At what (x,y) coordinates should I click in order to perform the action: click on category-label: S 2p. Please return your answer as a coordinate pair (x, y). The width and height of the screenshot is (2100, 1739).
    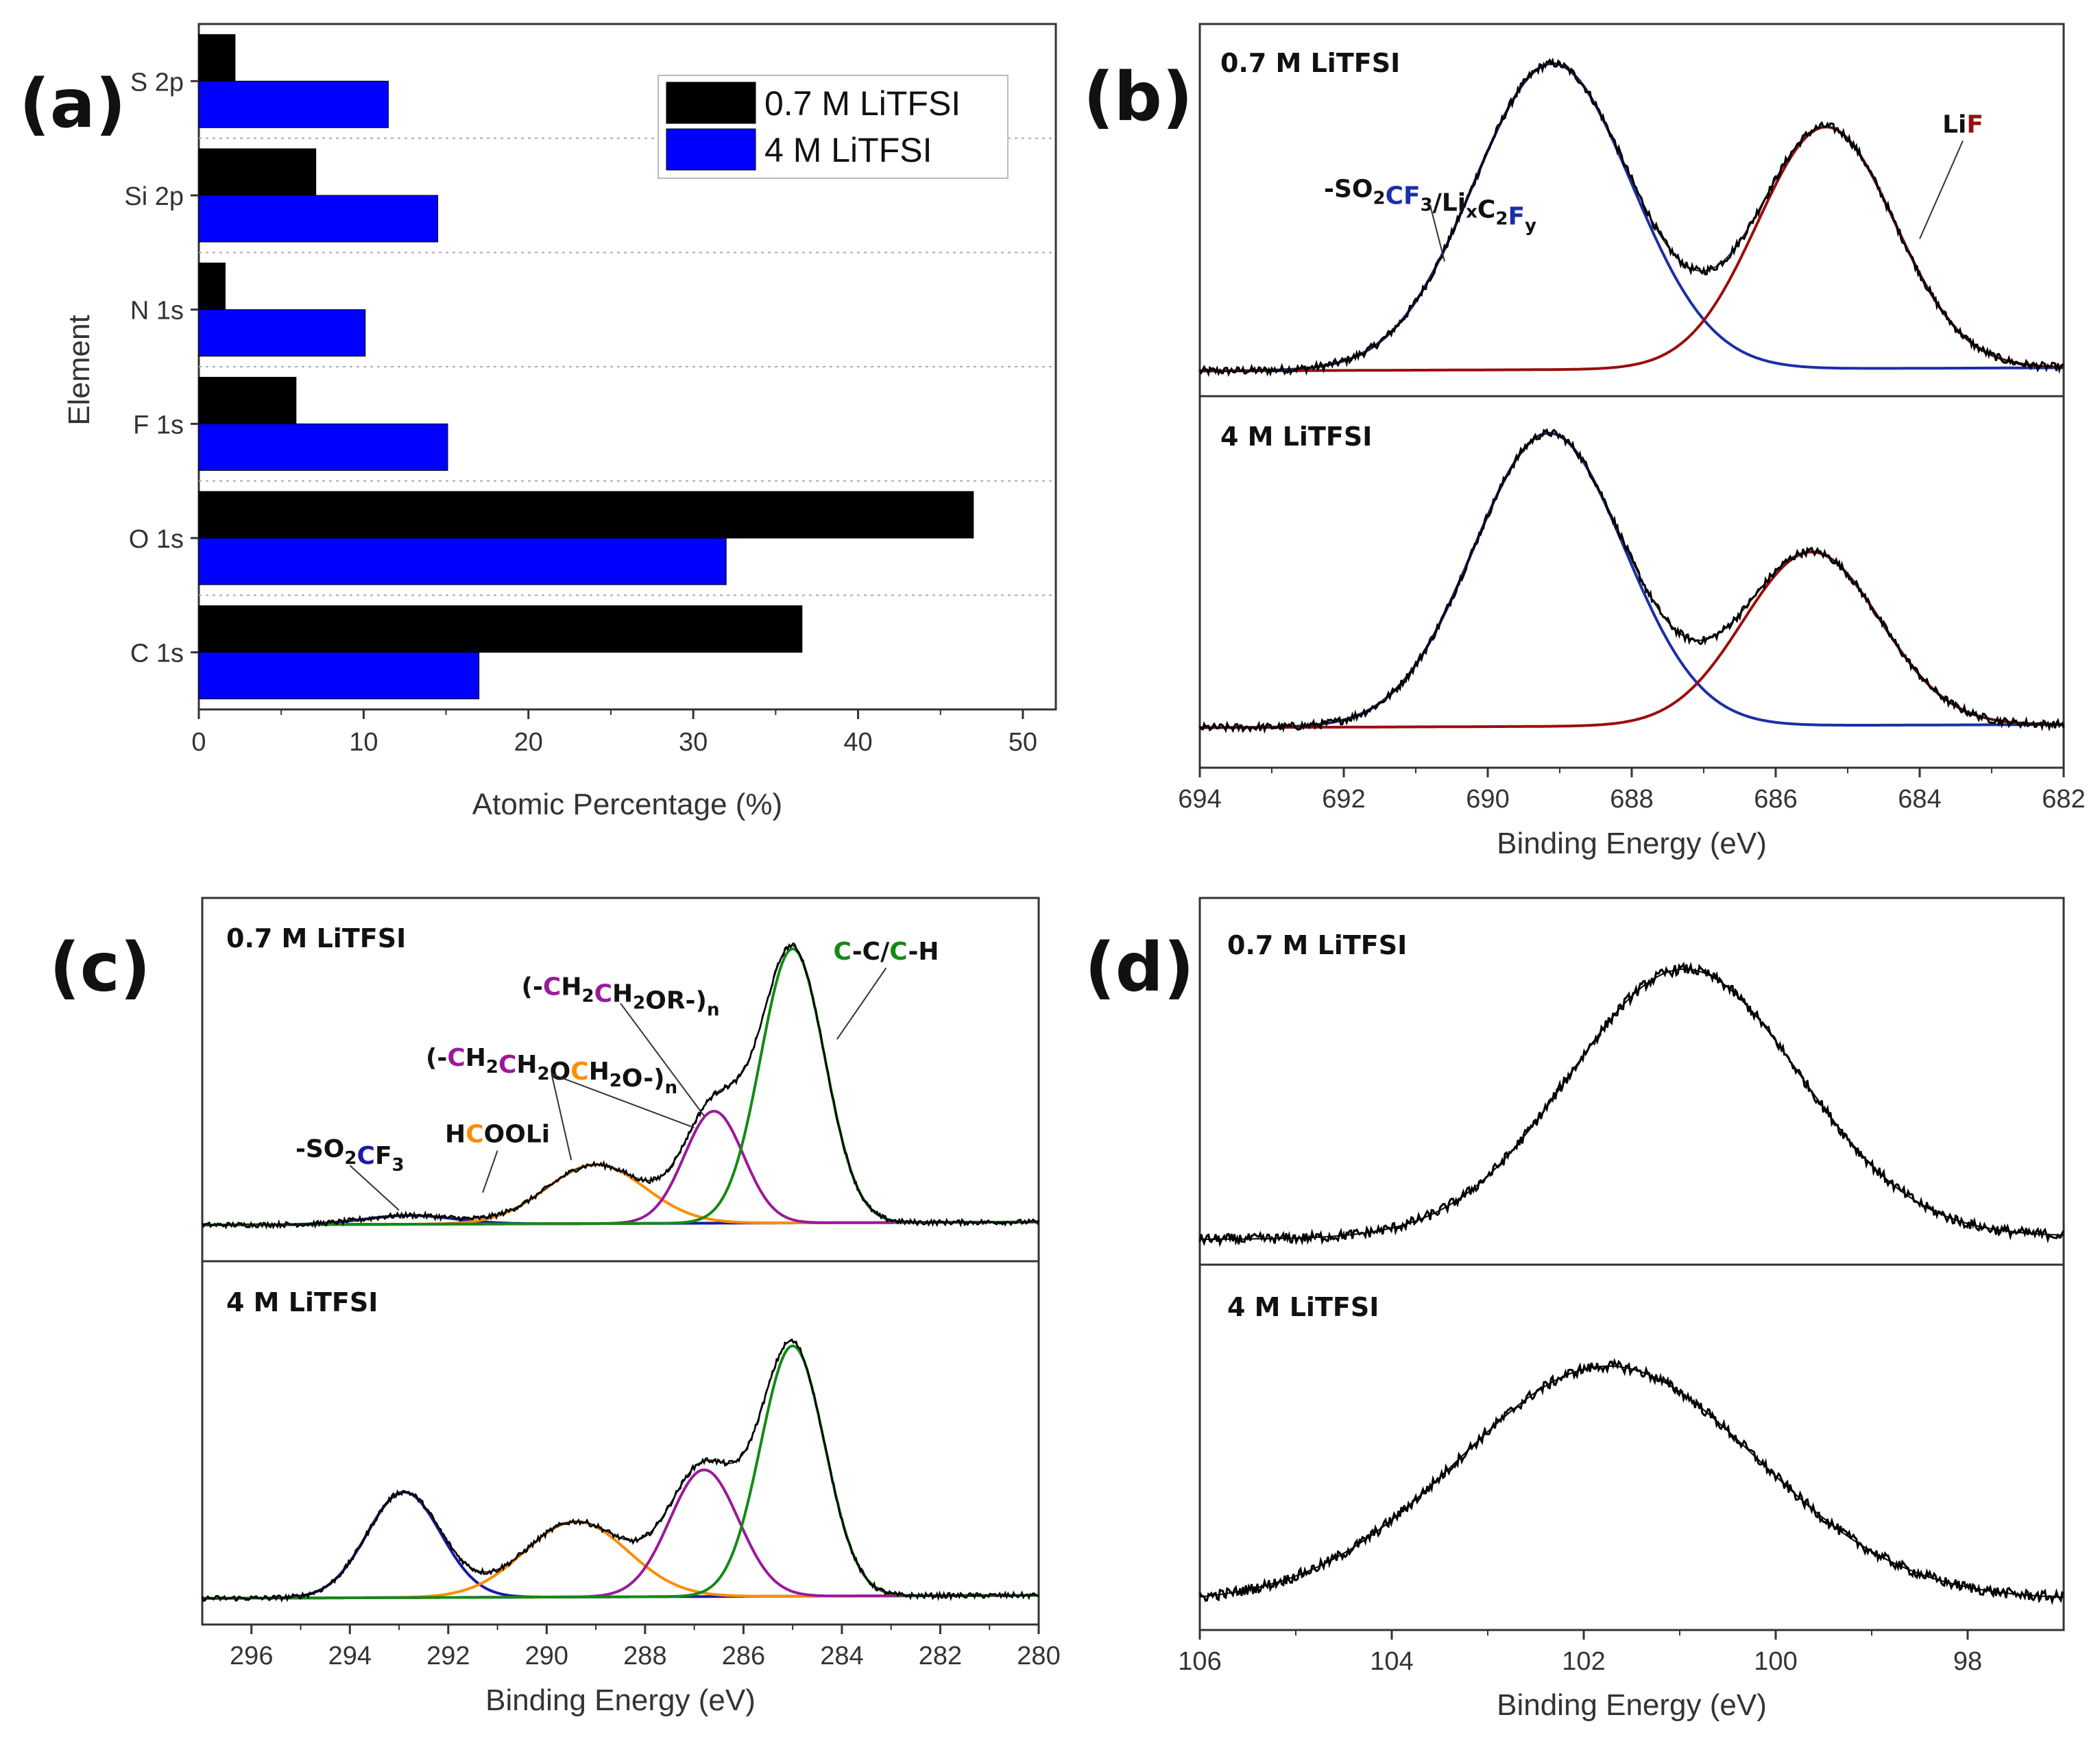
    Looking at the image, I should click on (157, 83).